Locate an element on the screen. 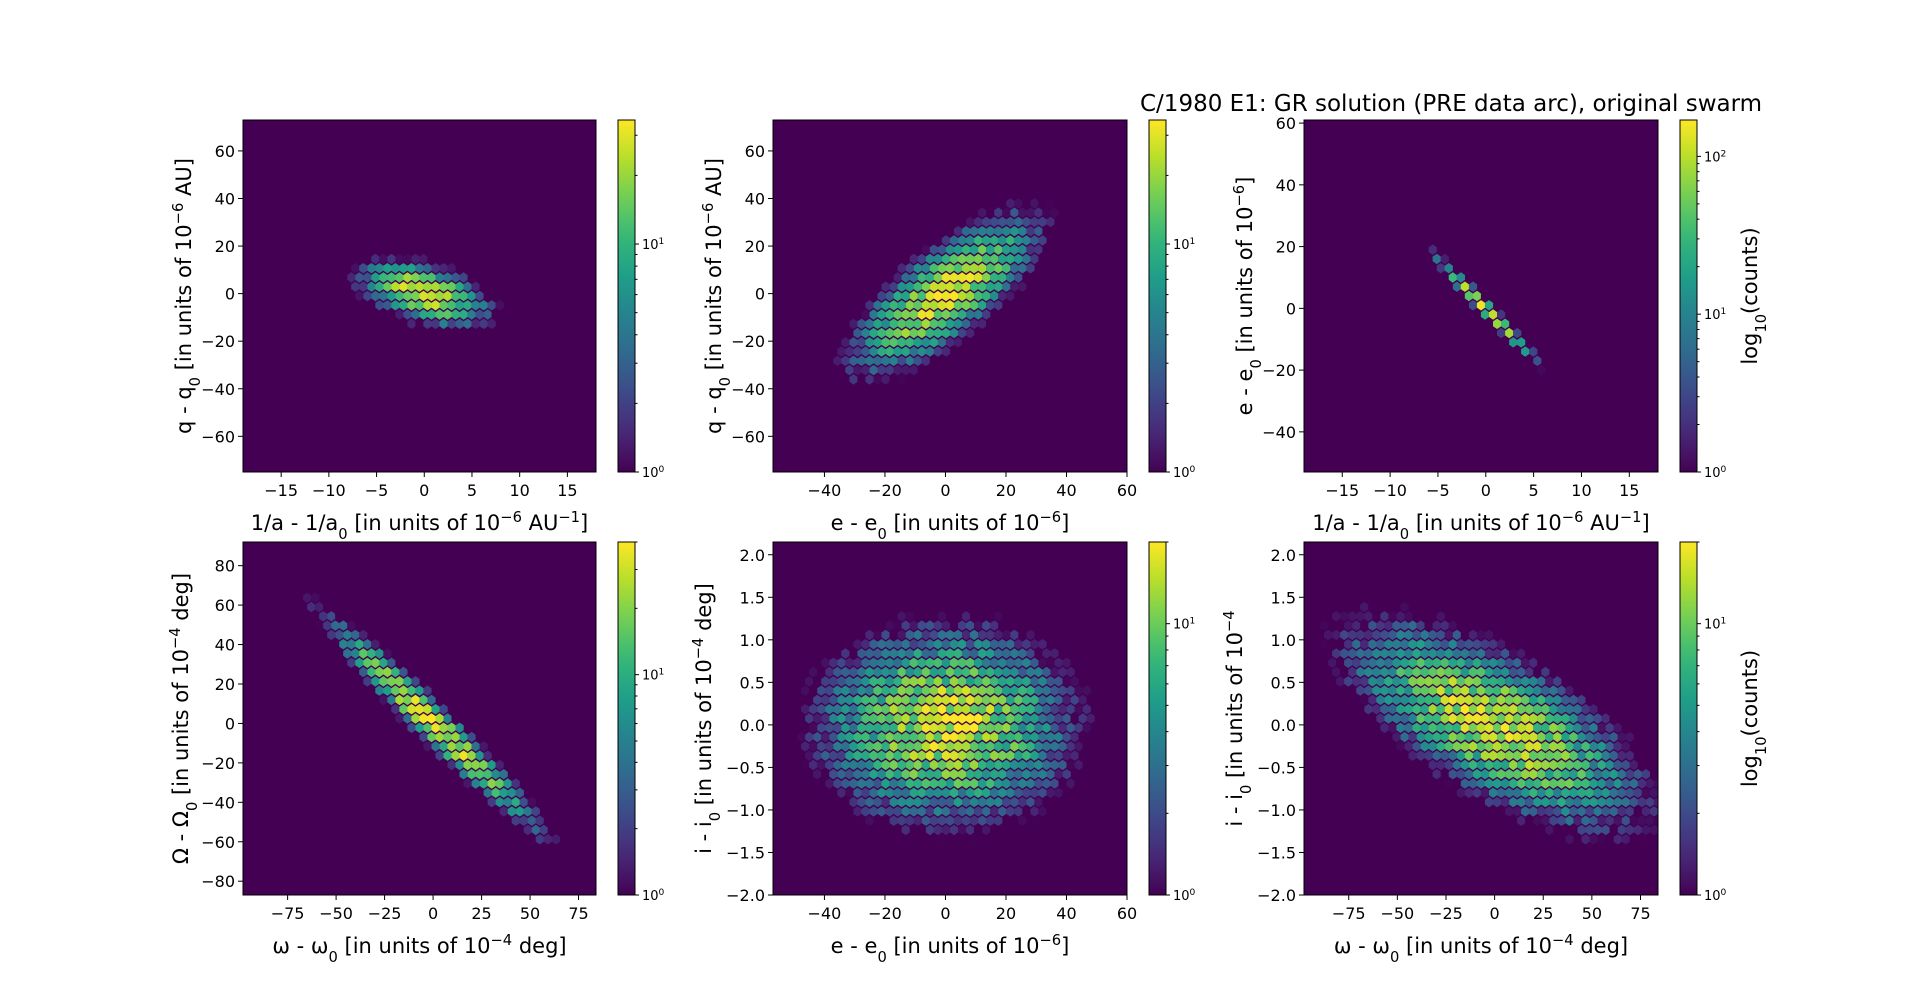  colorbar-label: log10(counts) is located at coordinates (1754, 295).